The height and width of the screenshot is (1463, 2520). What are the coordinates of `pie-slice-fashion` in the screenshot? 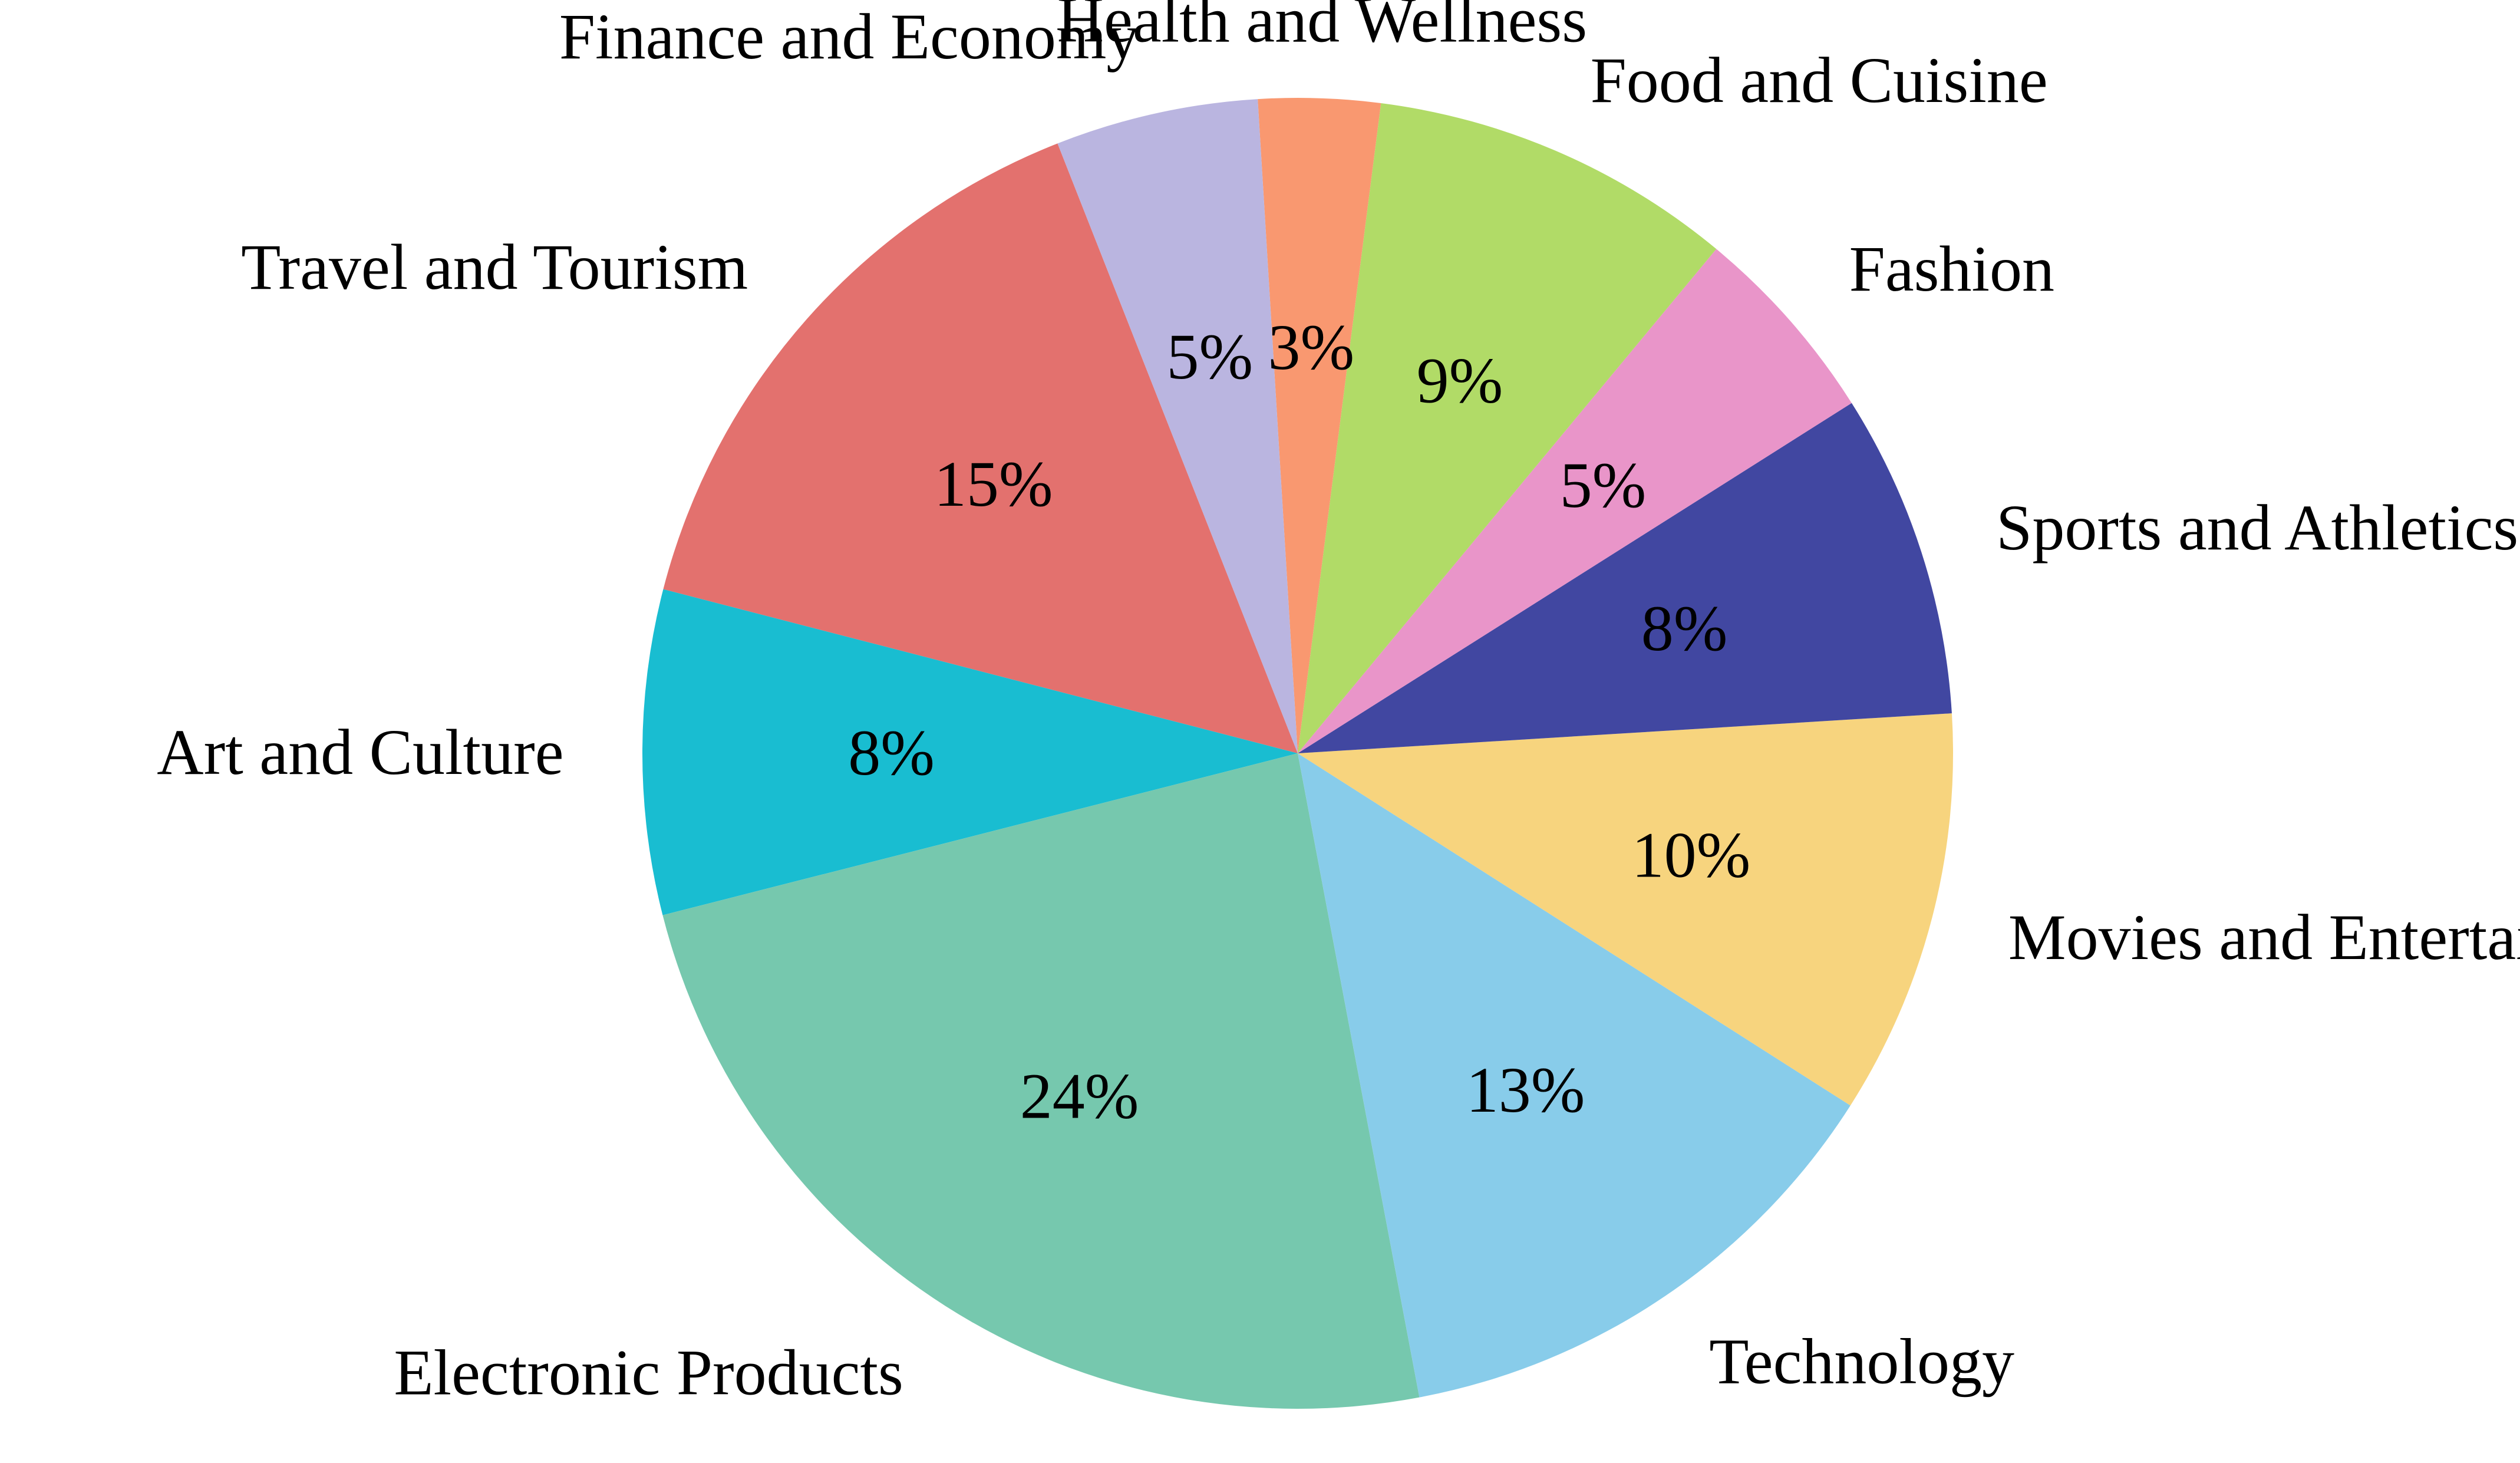 It's located at (1575, 501).